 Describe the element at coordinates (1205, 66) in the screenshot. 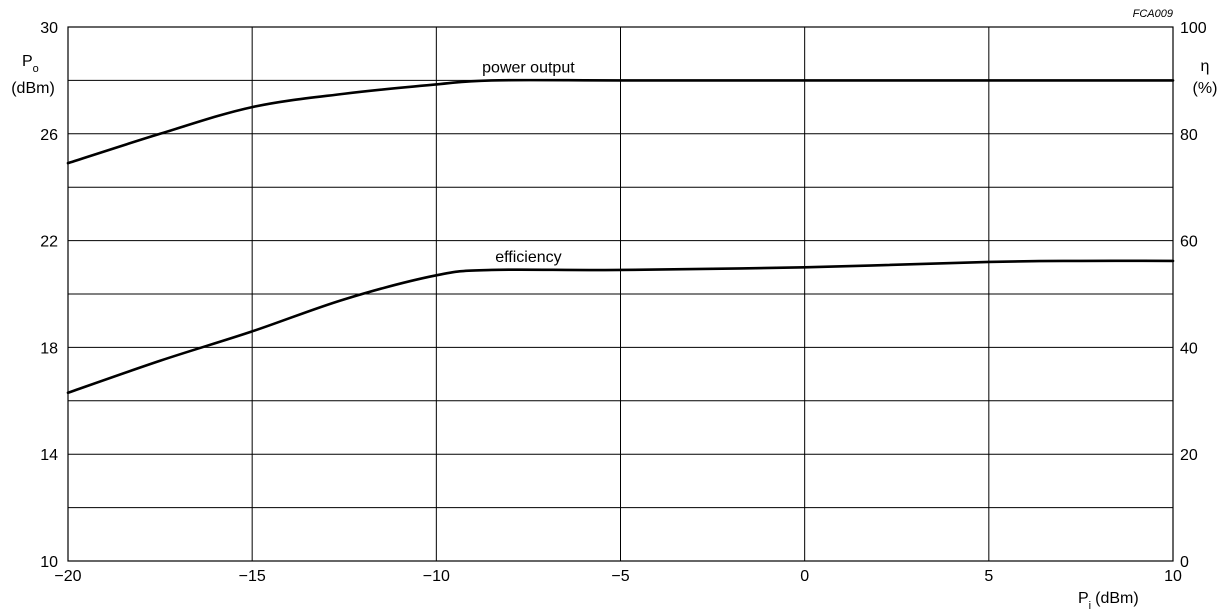

I see `y-right-axis-label: η` at that location.